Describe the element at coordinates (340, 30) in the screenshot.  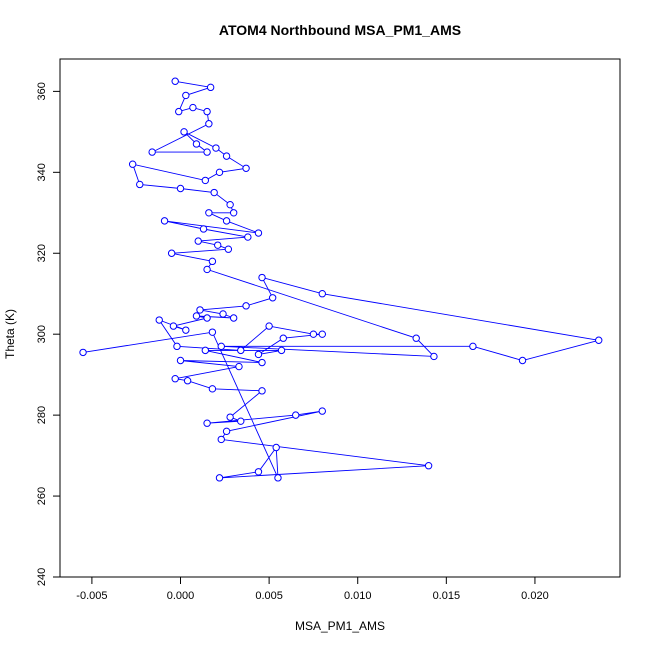
I see `chart-title: ATOM4 Northbound MSA_PM1_AMS` at that location.